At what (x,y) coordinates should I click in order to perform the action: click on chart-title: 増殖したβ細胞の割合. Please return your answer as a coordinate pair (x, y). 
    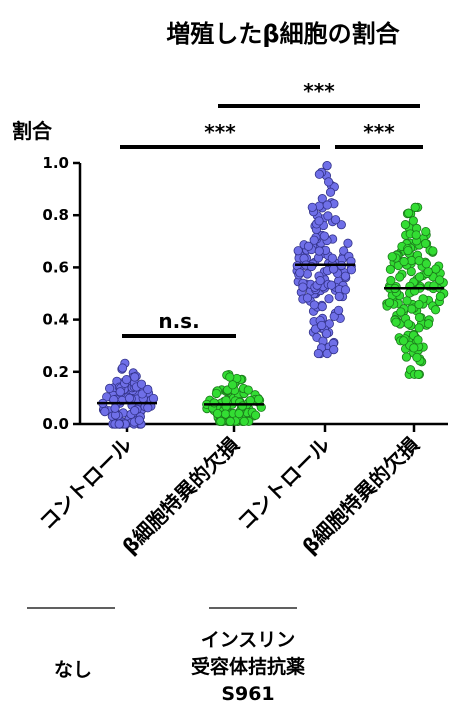
    Looking at the image, I should click on (283, 34).